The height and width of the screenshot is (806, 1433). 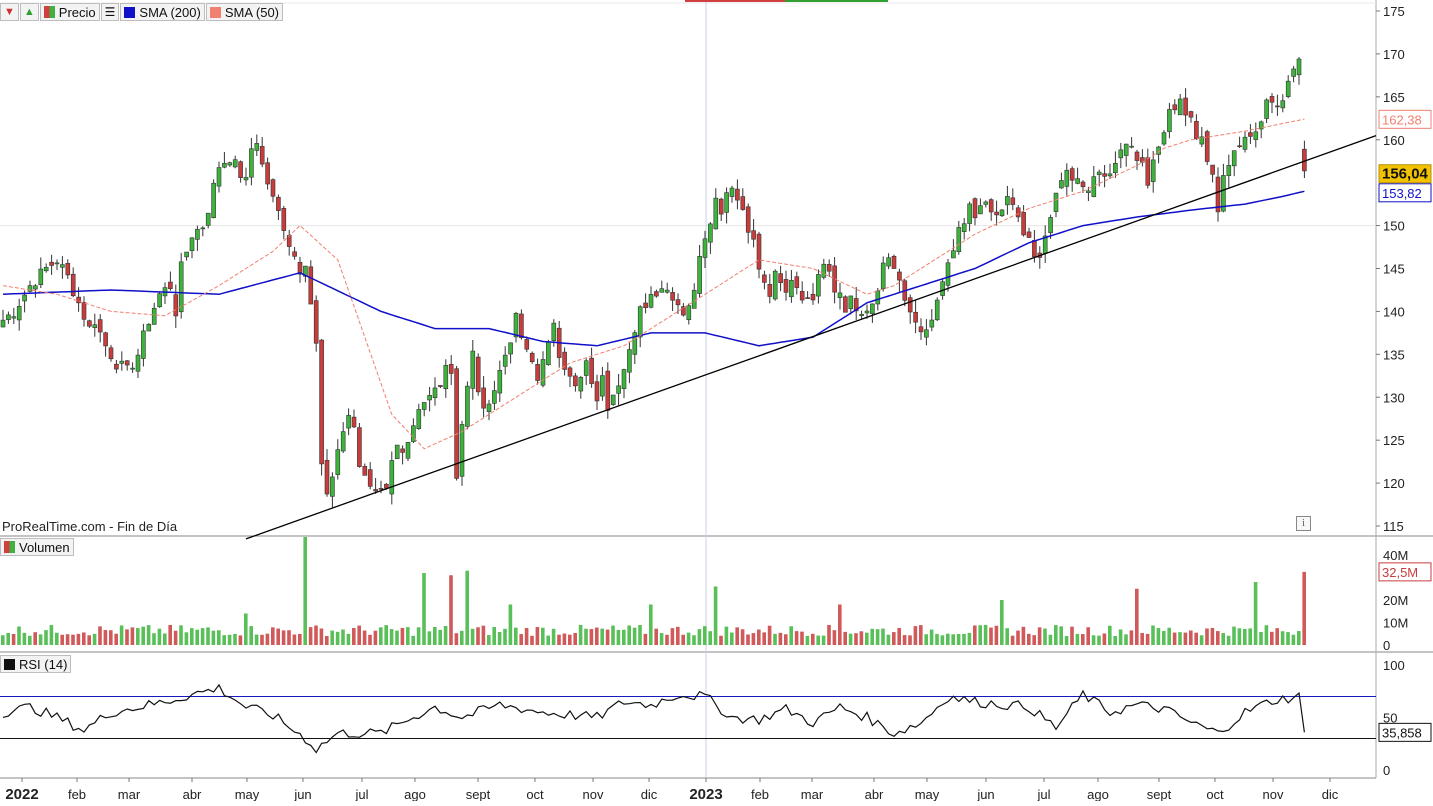 What do you see at coordinates (1405, 119) in the screenshot?
I see `sma50-value-badge-box` at bounding box center [1405, 119].